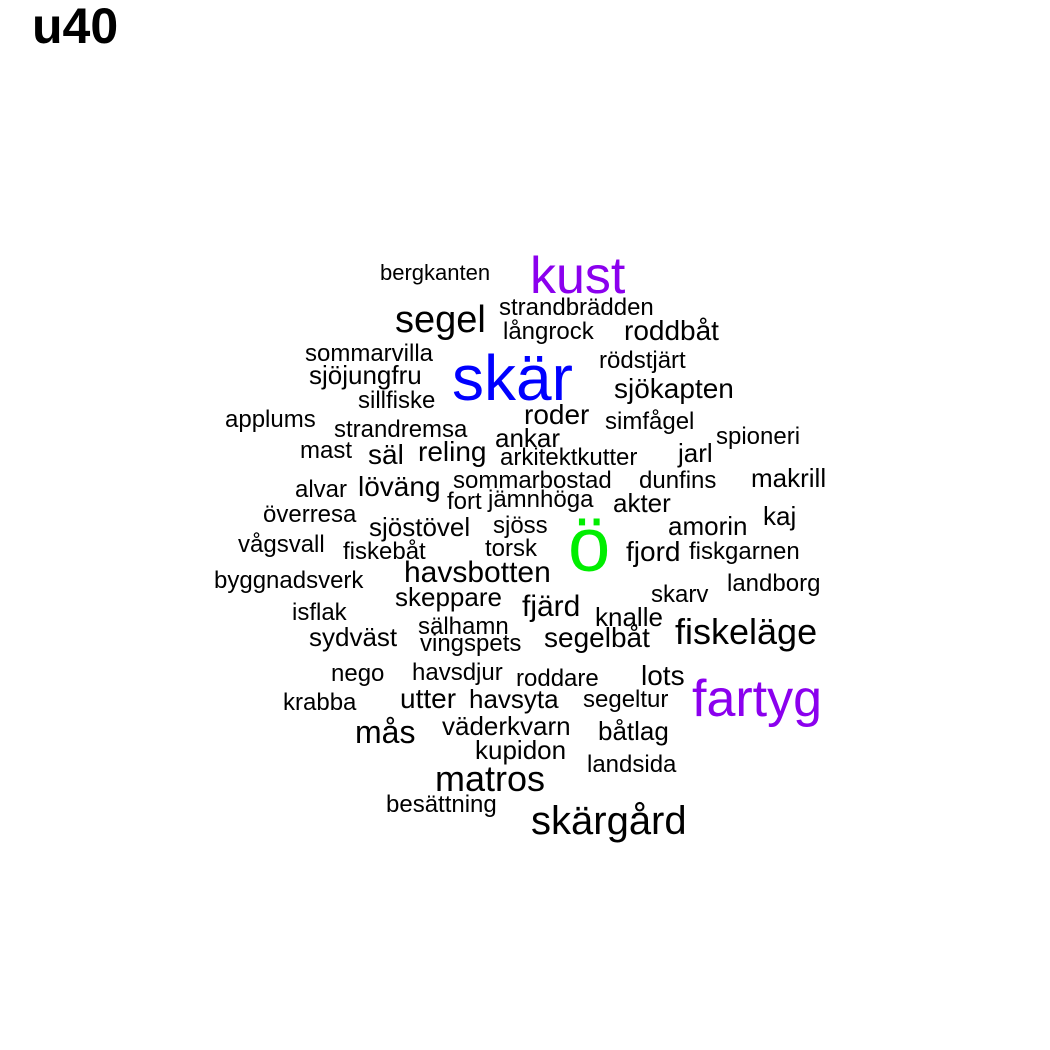  What do you see at coordinates (281, 544) in the screenshot?
I see `word-vagsvall: vågsvall` at bounding box center [281, 544].